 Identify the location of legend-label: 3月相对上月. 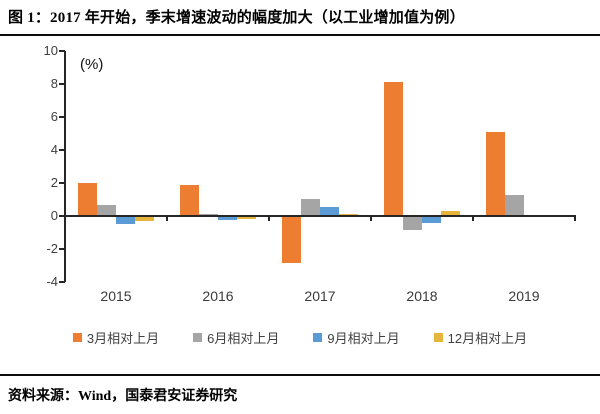
(123, 338).